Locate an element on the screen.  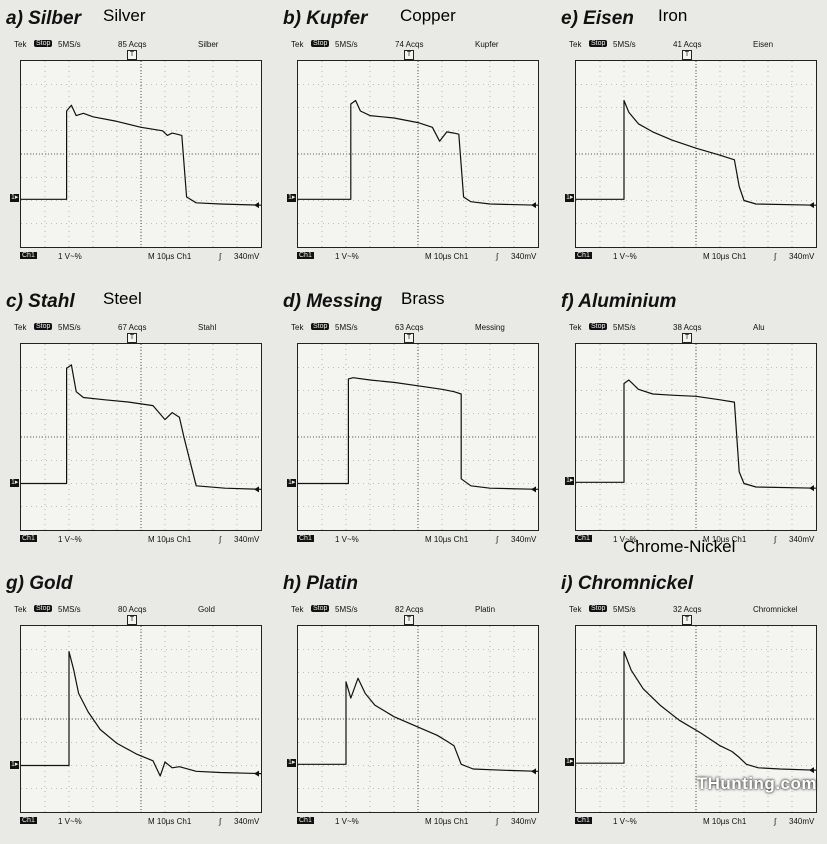
panel-title: c) Stahl is located at coordinates (40, 302).